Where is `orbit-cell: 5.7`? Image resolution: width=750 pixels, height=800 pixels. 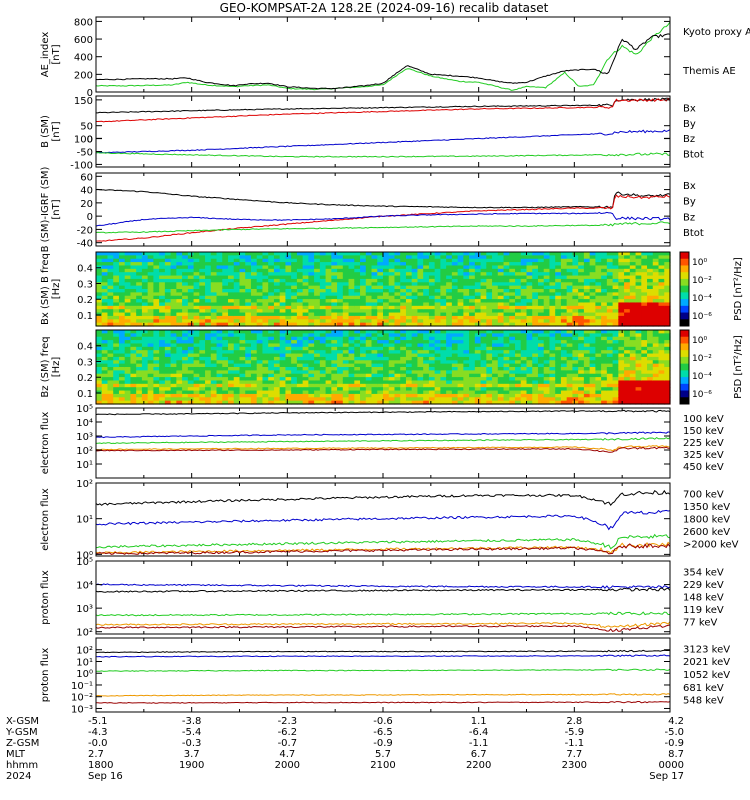 orbit-cell: 5.7 is located at coordinates (383, 754).